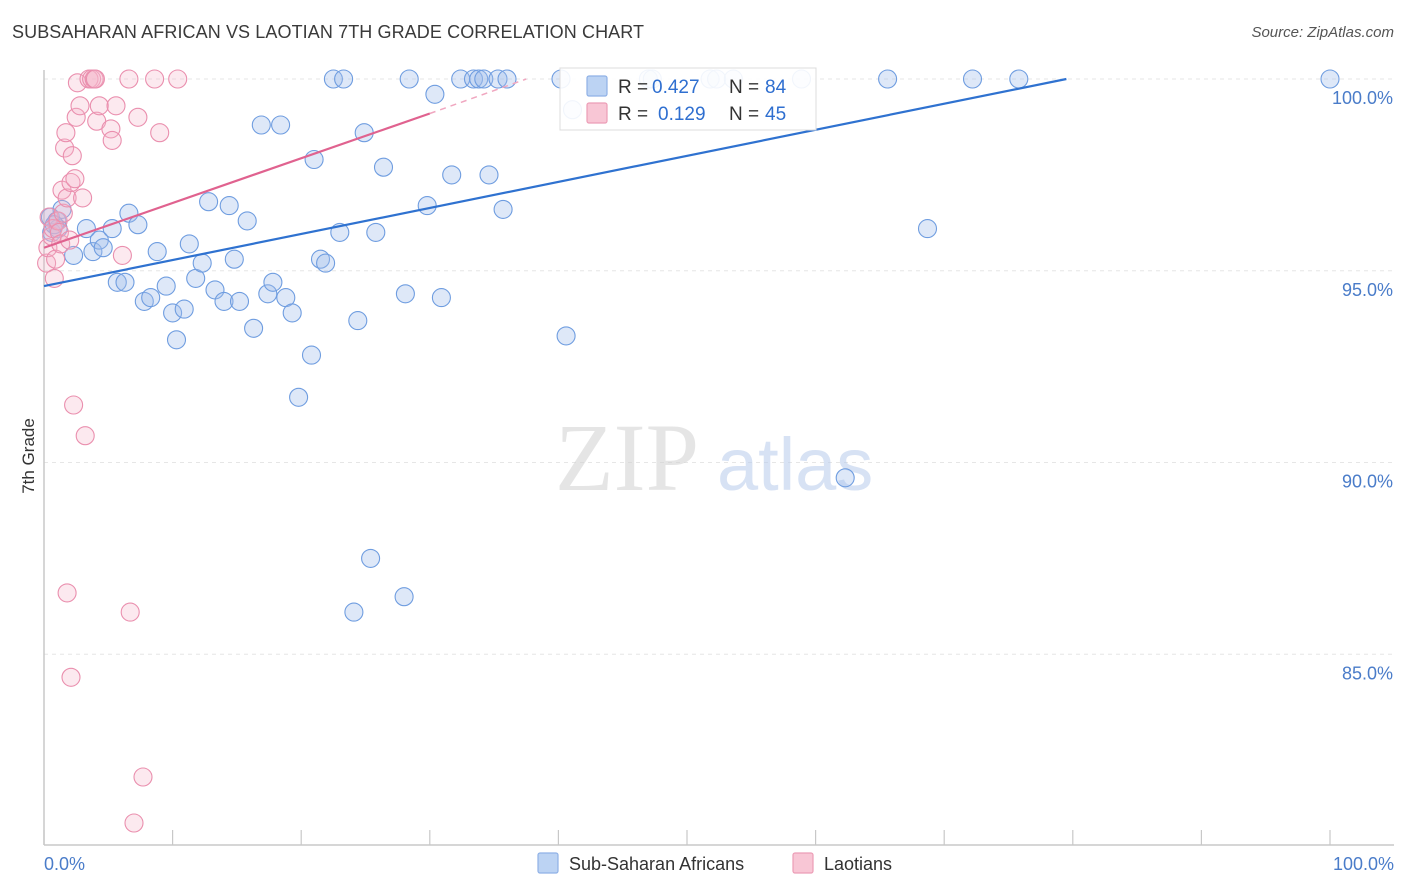 This screenshot has width=1406, height=892. I want to click on x-tick-label-min: 0.0%, so click(64, 864).